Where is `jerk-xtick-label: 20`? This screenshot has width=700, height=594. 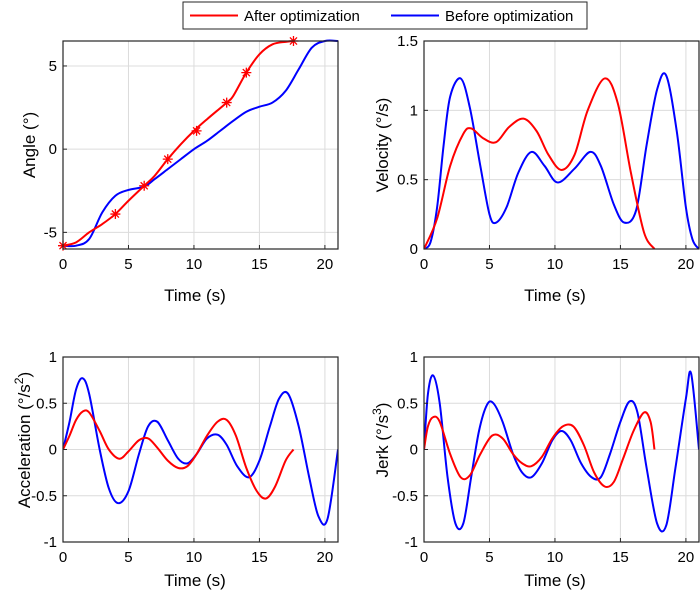
jerk-xtick-label: 20 is located at coordinates (686, 557).